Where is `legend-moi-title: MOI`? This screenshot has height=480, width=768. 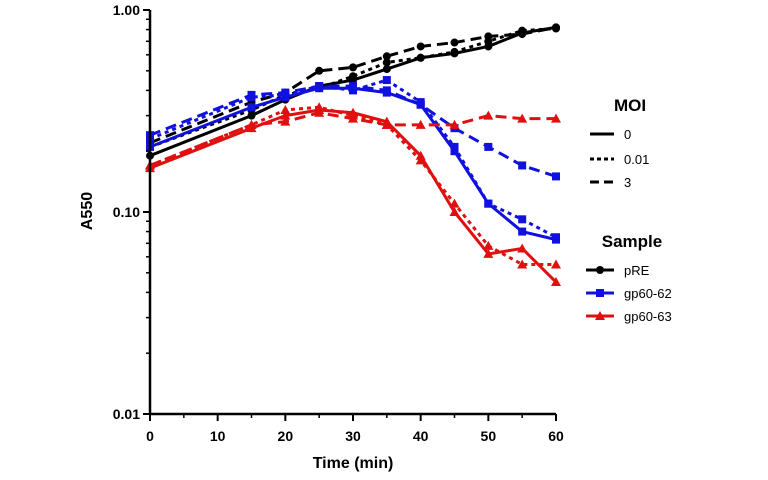
legend-moi-title: MOI is located at coordinates (630, 105).